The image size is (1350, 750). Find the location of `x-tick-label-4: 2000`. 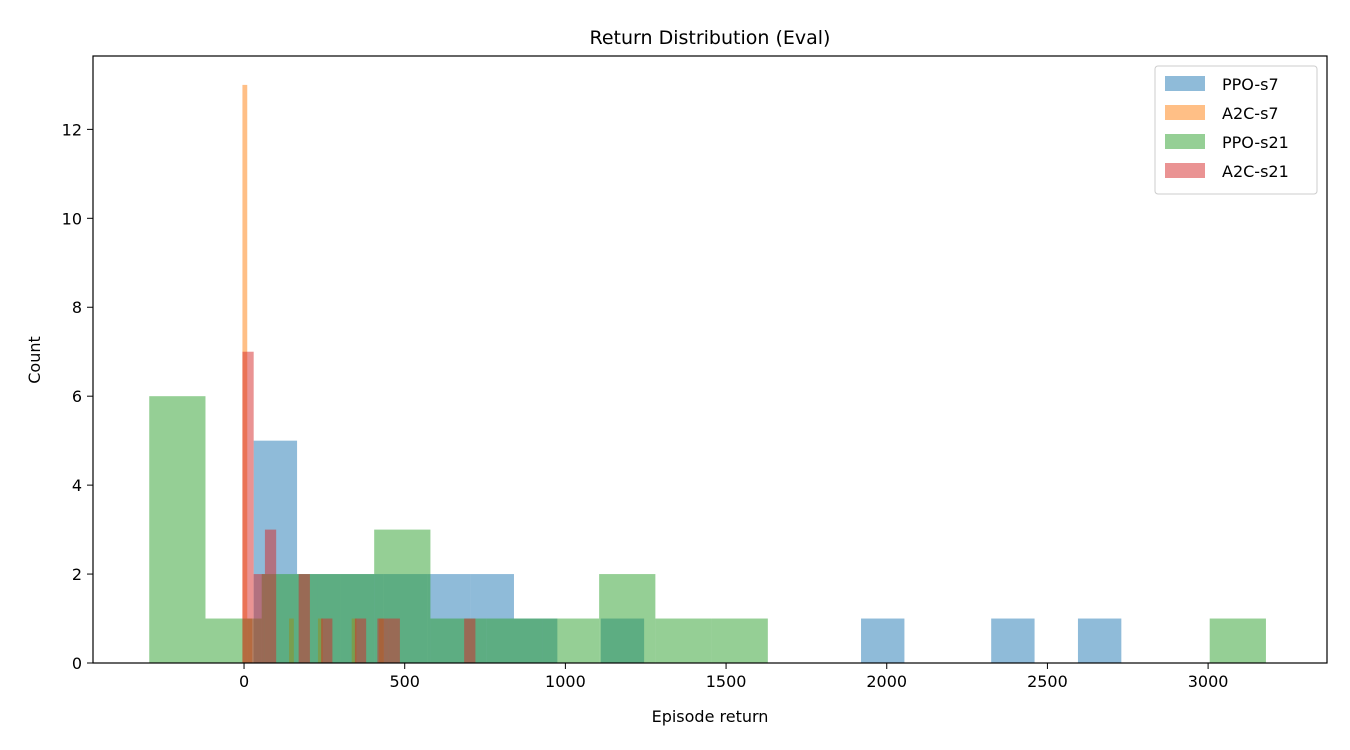

x-tick-label-4: 2000 is located at coordinates (886, 681).